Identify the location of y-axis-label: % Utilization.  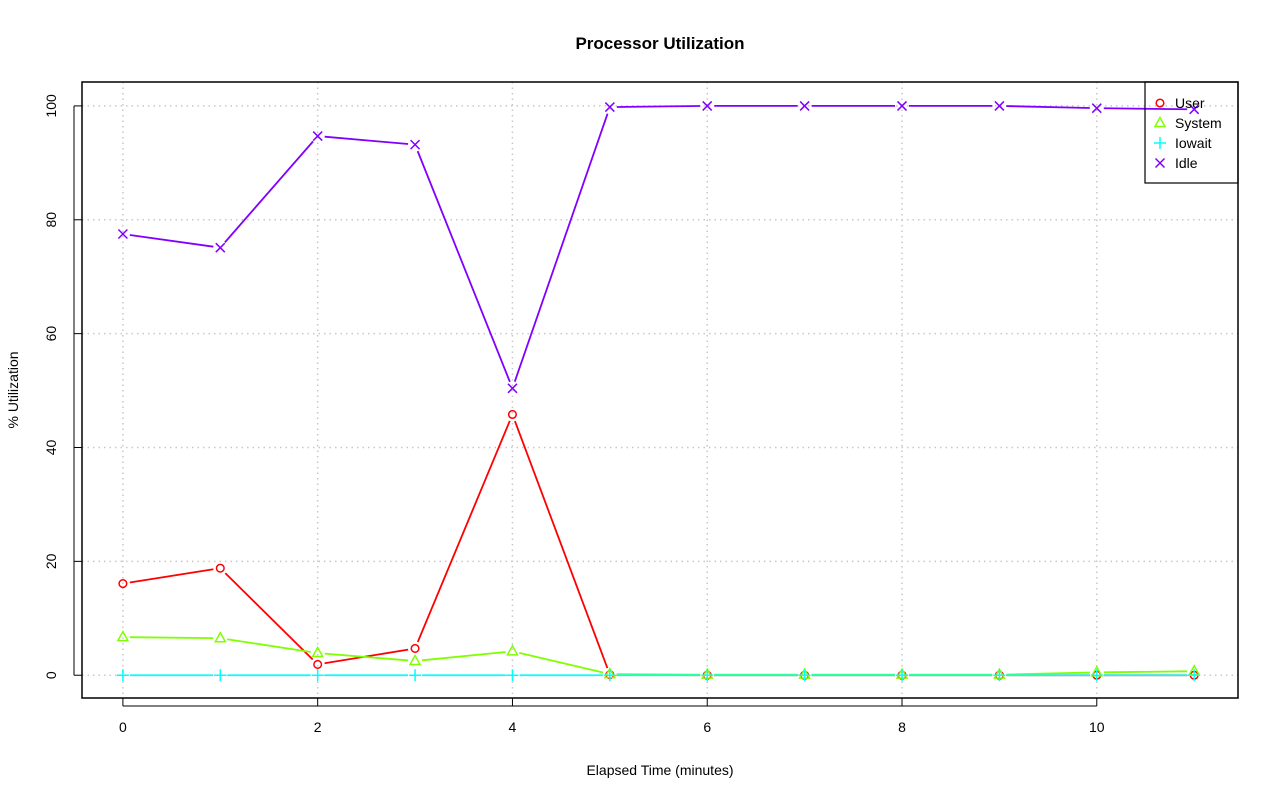
(13, 389).